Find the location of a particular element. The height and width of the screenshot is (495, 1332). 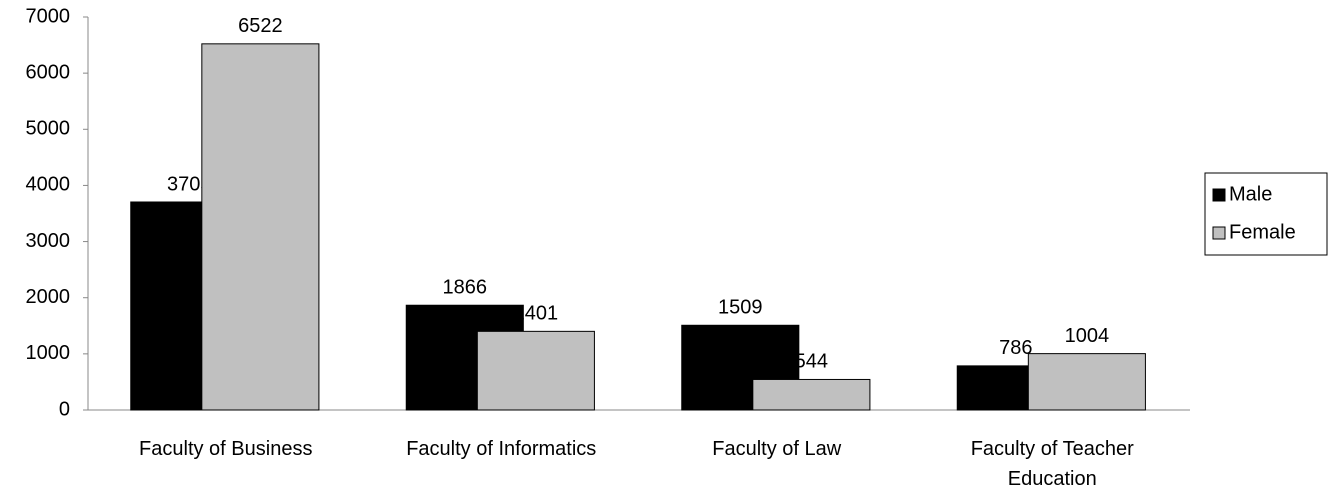

data-label: 1509 is located at coordinates (740, 308).